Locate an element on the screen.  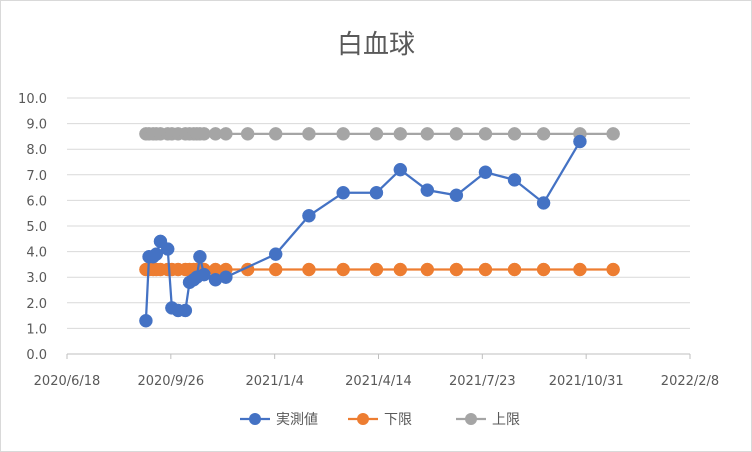
y-axis-ticks: 0.0 1.0 2.0 3.0 4.0 5.0 6.0 7.0 8.0 9.0 10.0 is located at coordinates (32, 227).